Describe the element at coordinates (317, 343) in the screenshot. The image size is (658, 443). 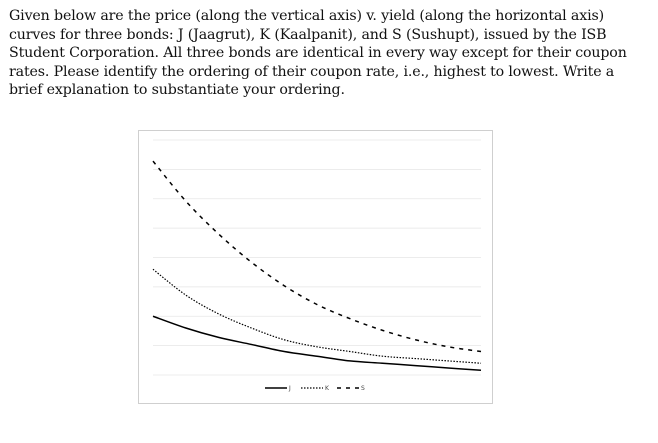
I see `series-line-j` at that location.